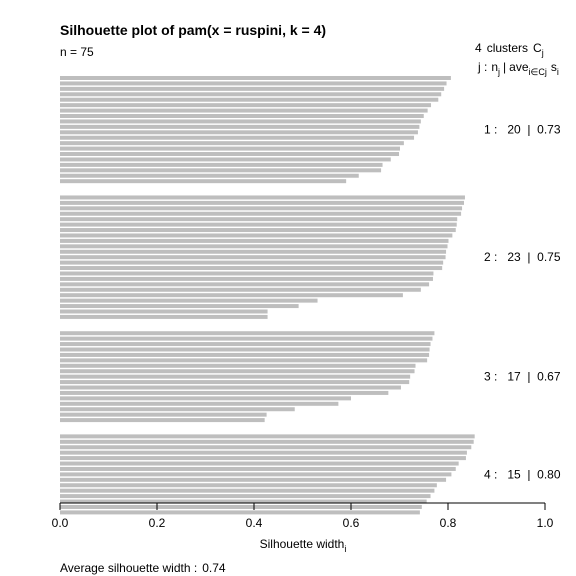 The height and width of the screenshot is (576, 576). I want to click on legend-n-label: n, so click(494, 67).